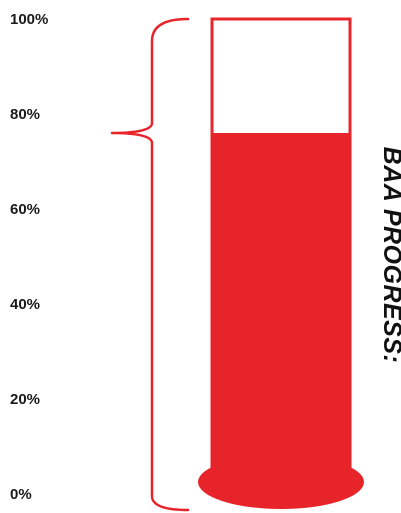 The height and width of the screenshot is (513, 401). What do you see at coordinates (29, 19) in the screenshot?
I see `y-tick-label: 100%` at bounding box center [29, 19].